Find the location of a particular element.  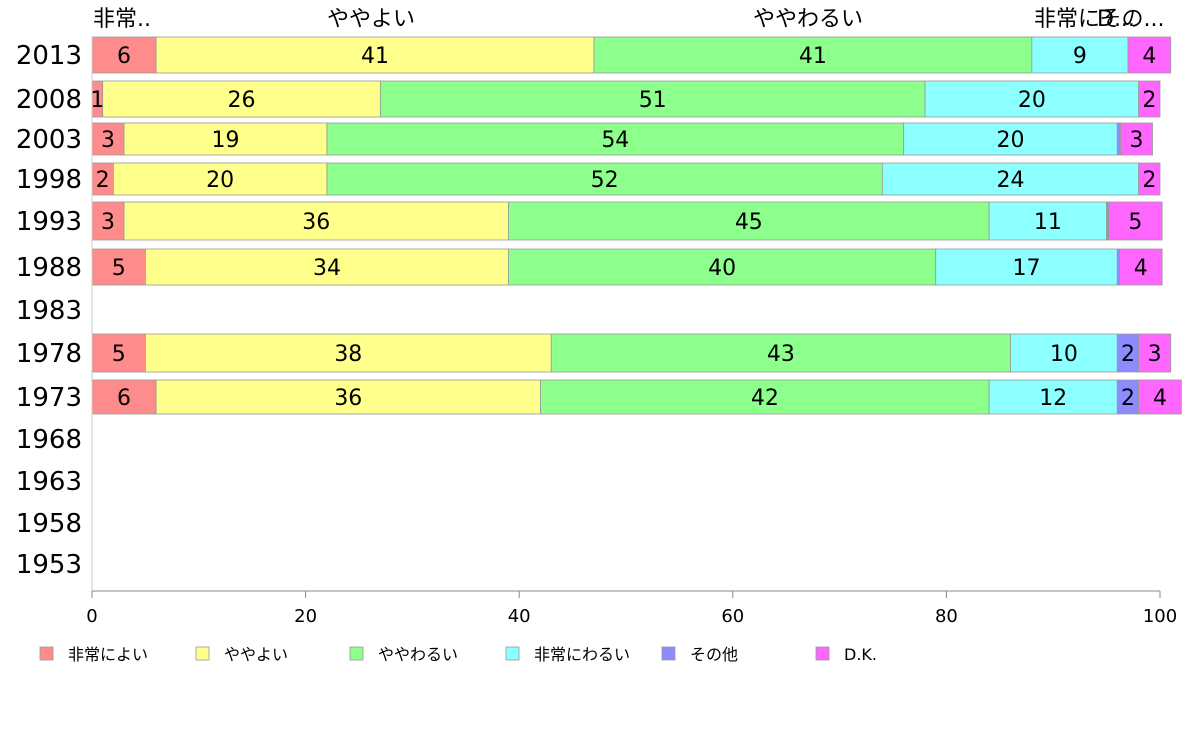

bar-value-label-2003-2: 54 is located at coordinates (615, 140).